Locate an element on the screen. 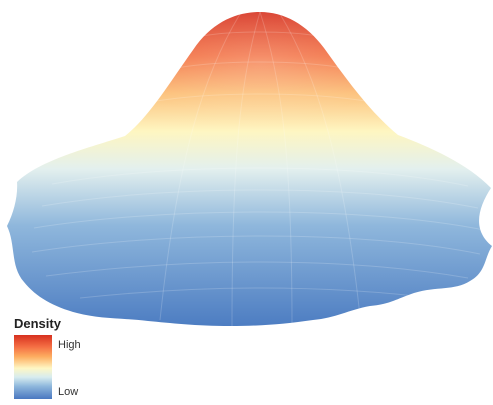 The height and width of the screenshot is (405, 493). density-legend: Density High Low is located at coordinates (72, 359).